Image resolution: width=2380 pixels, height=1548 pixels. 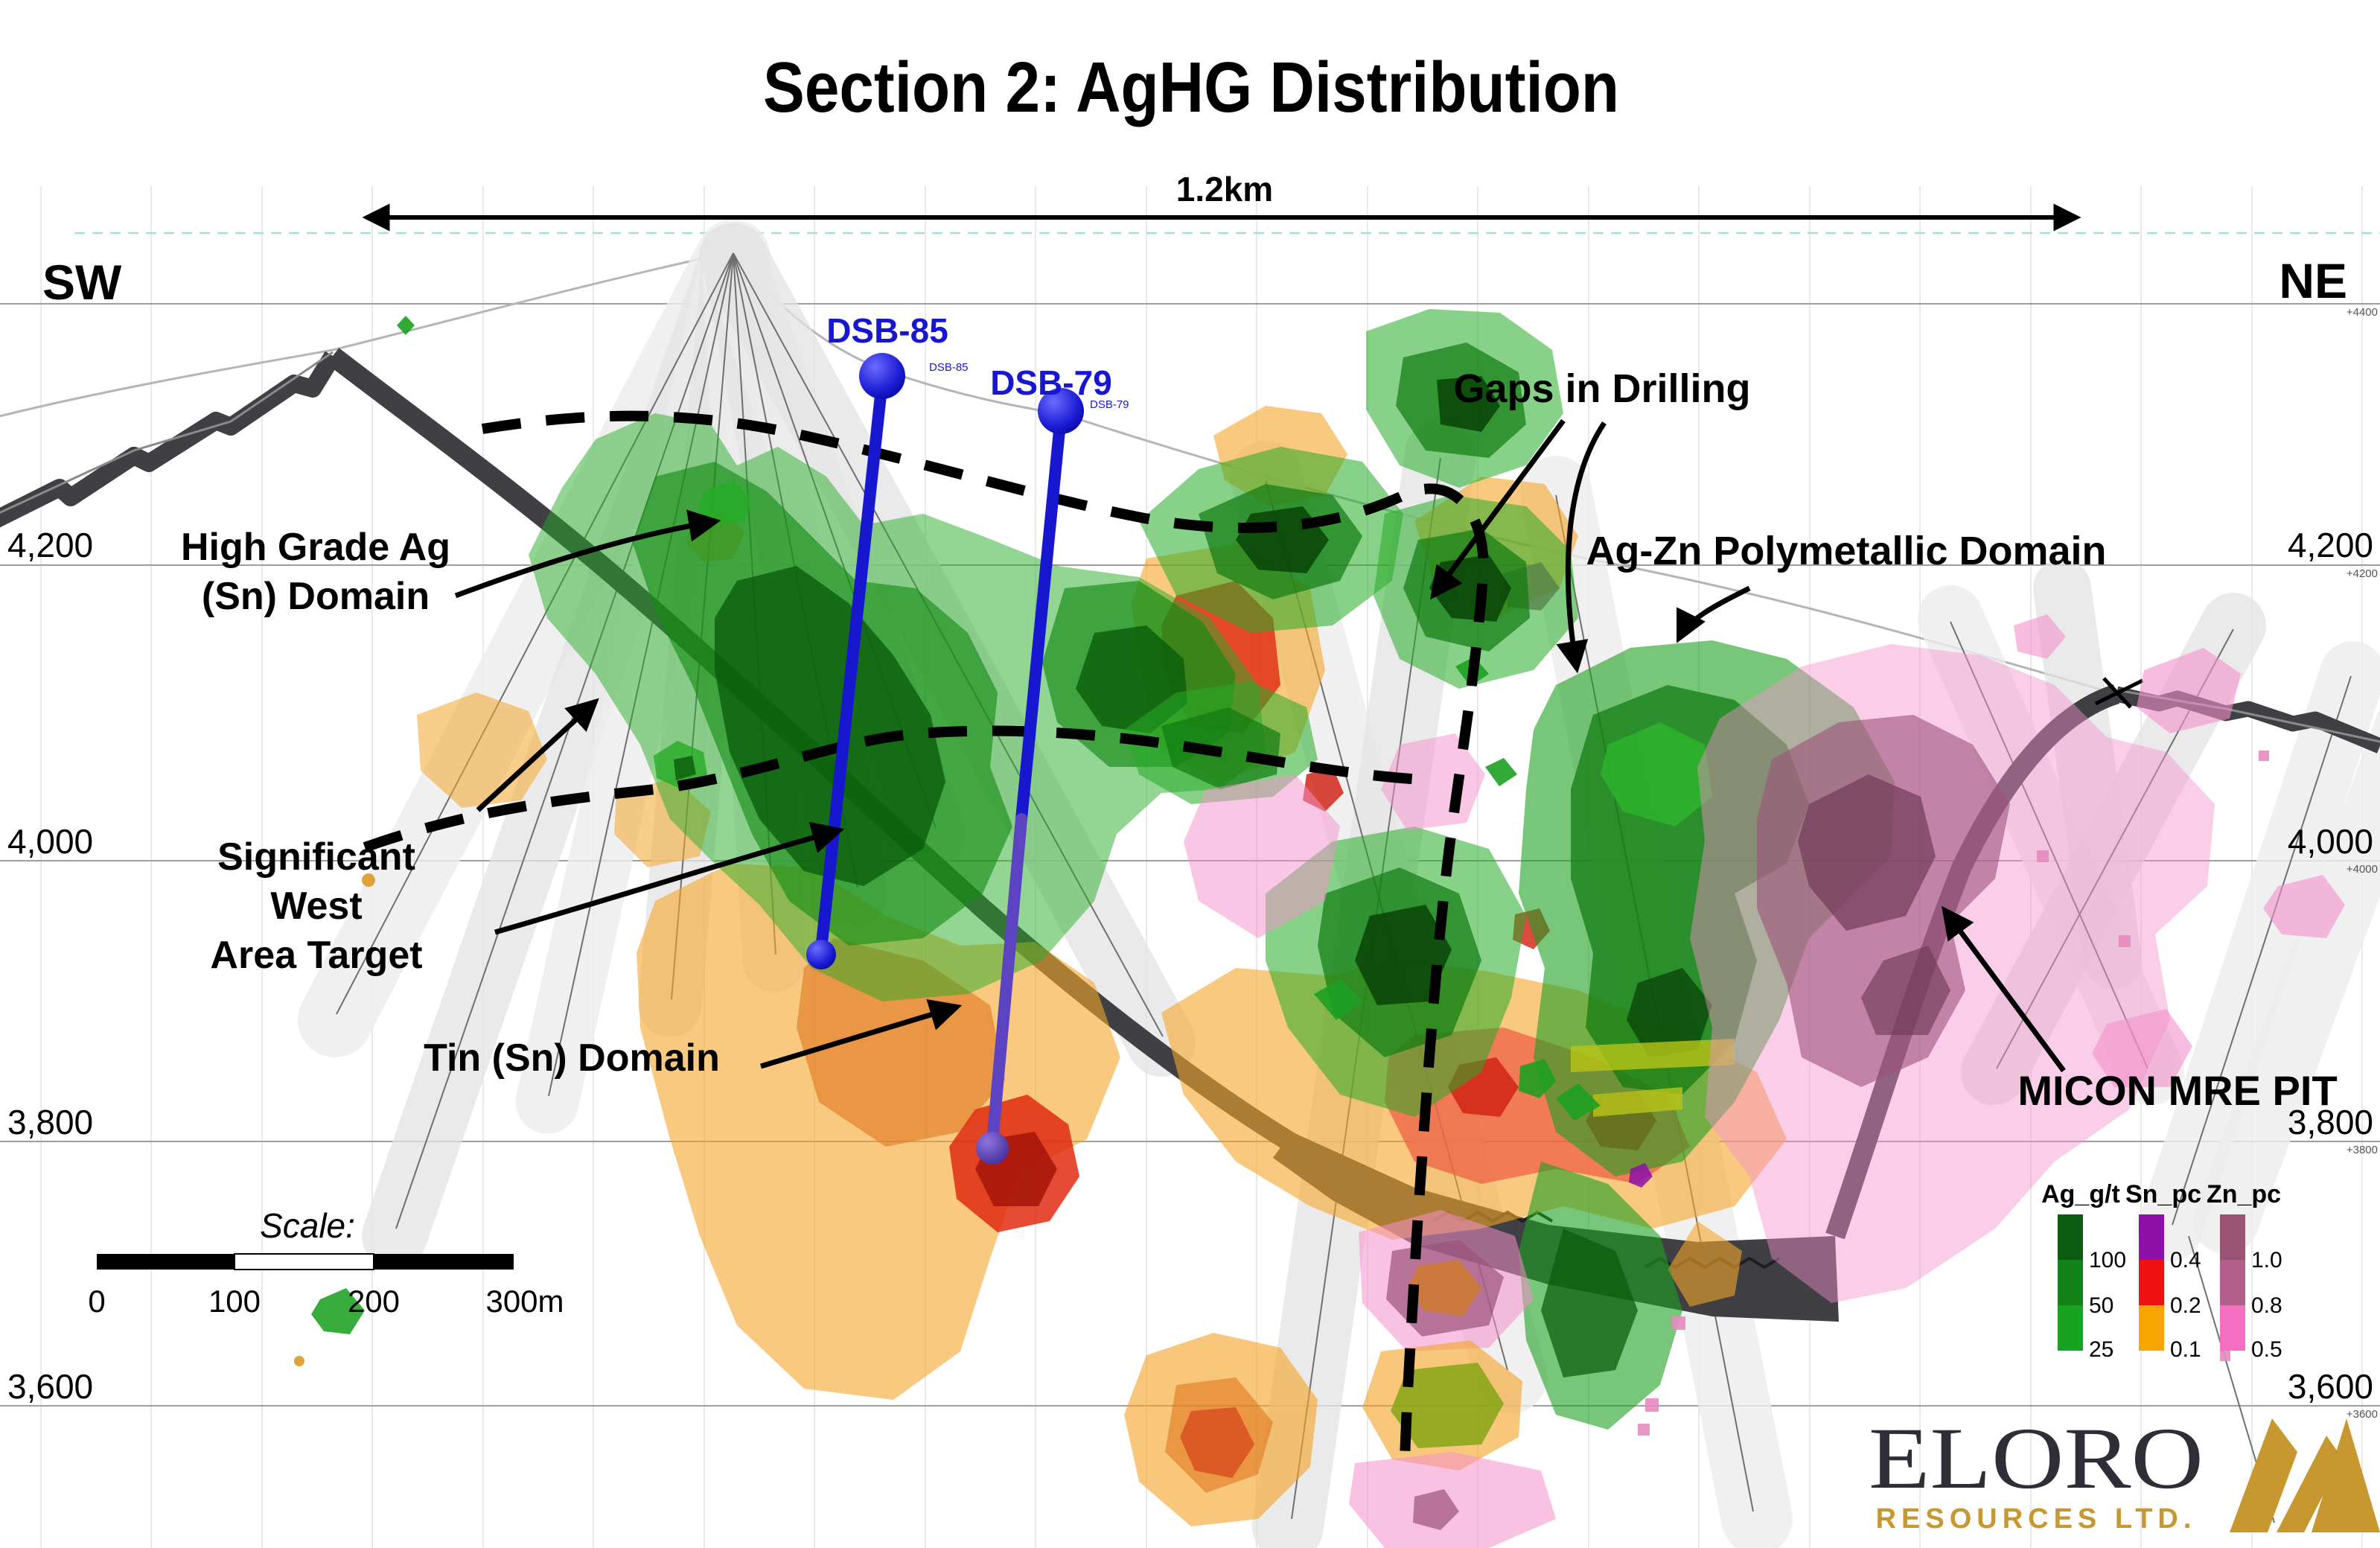 I want to click on scale-bar: Scale: 0 100 200 300m, so click(x=326, y=1262).